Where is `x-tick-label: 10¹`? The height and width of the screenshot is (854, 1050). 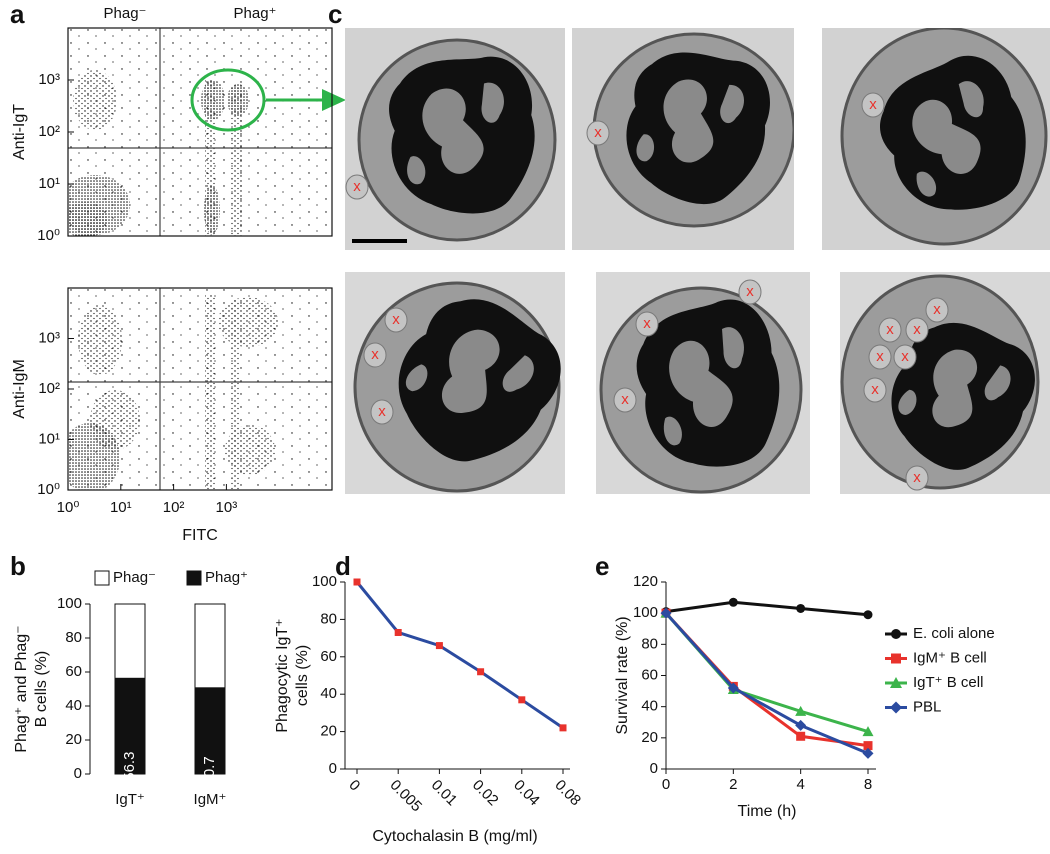 x-tick-label: 10¹ is located at coordinates (121, 507).